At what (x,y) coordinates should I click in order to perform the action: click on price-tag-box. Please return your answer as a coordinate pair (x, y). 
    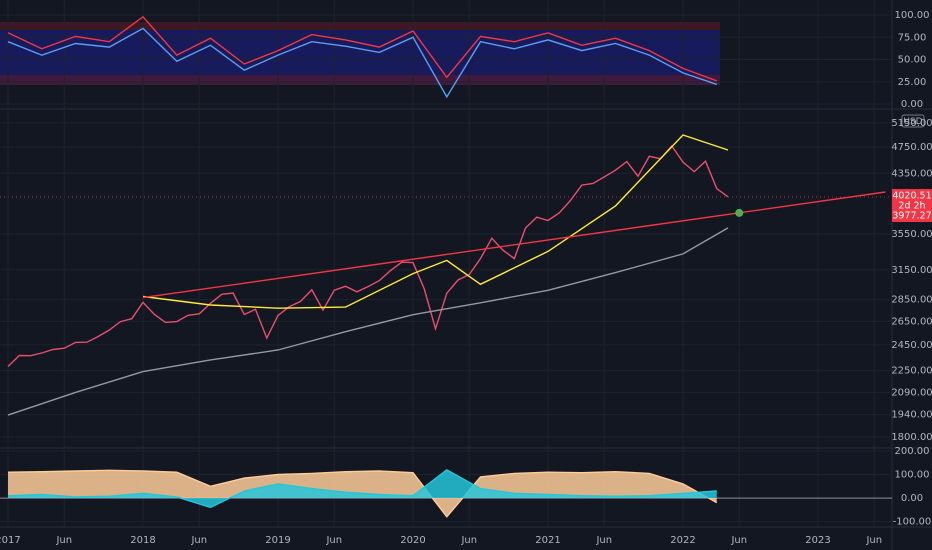
    Looking at the image, I should click on (912, 205).